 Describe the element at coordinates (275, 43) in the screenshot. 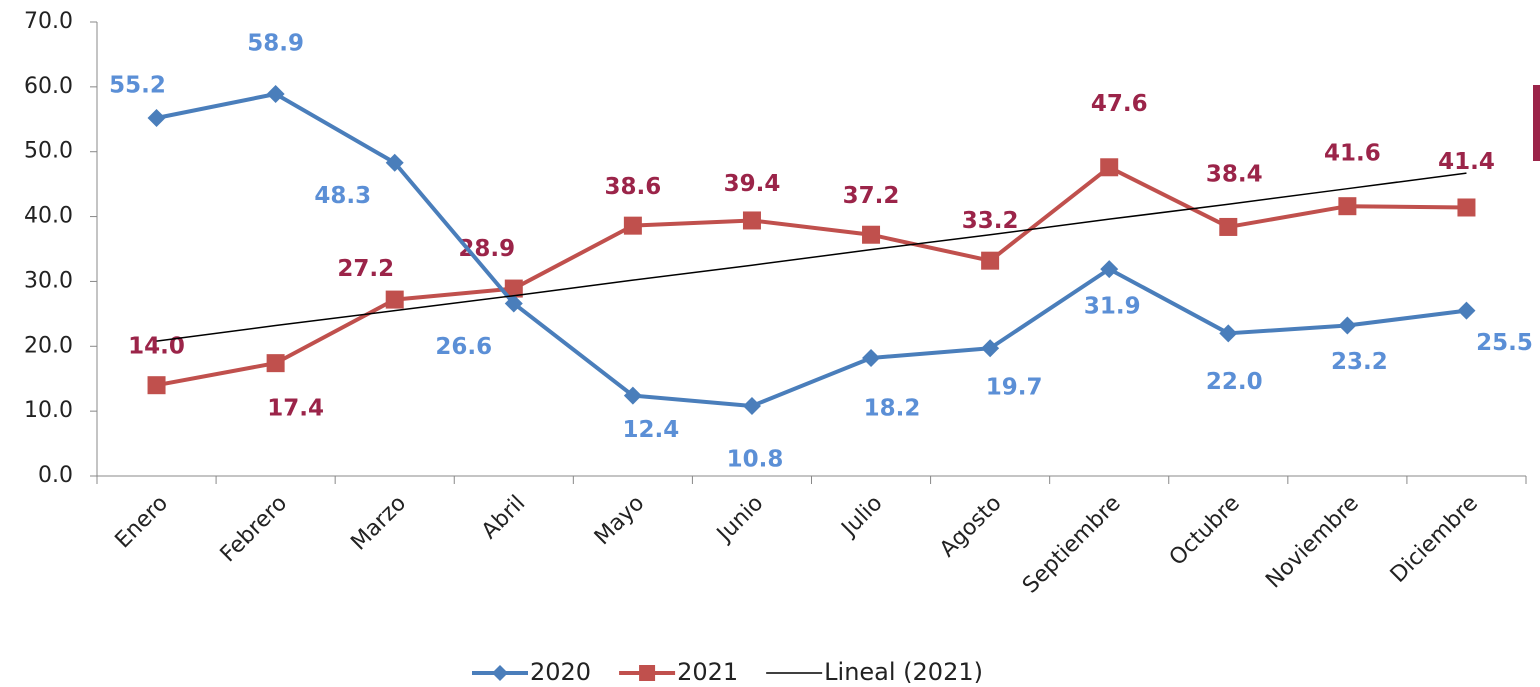

I see `data-label: 58.9` at that location.